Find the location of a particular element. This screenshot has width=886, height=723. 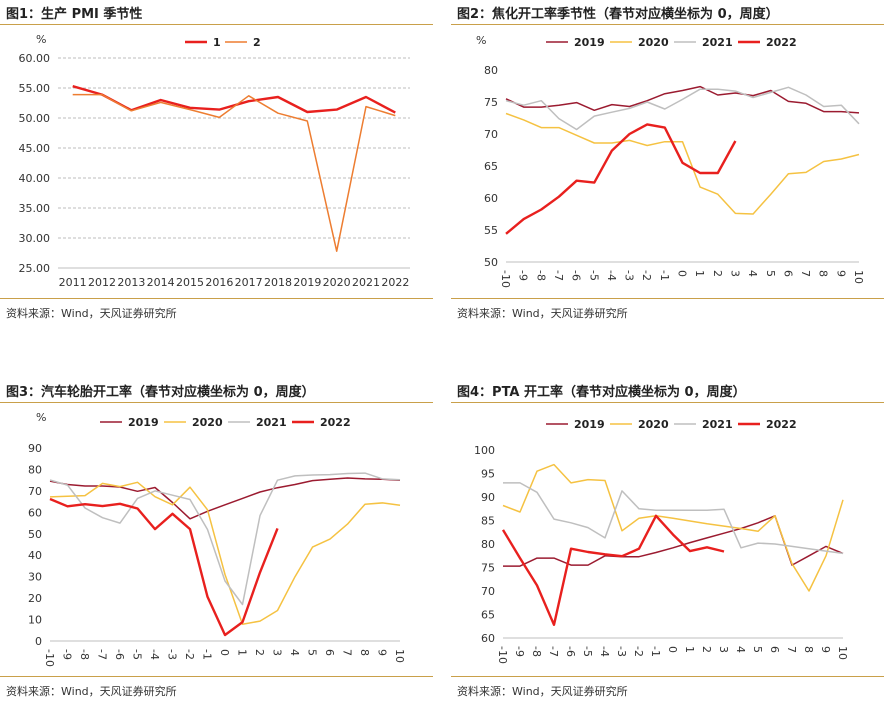

y-tick-label: 65 is located at coordinates (488, 615).